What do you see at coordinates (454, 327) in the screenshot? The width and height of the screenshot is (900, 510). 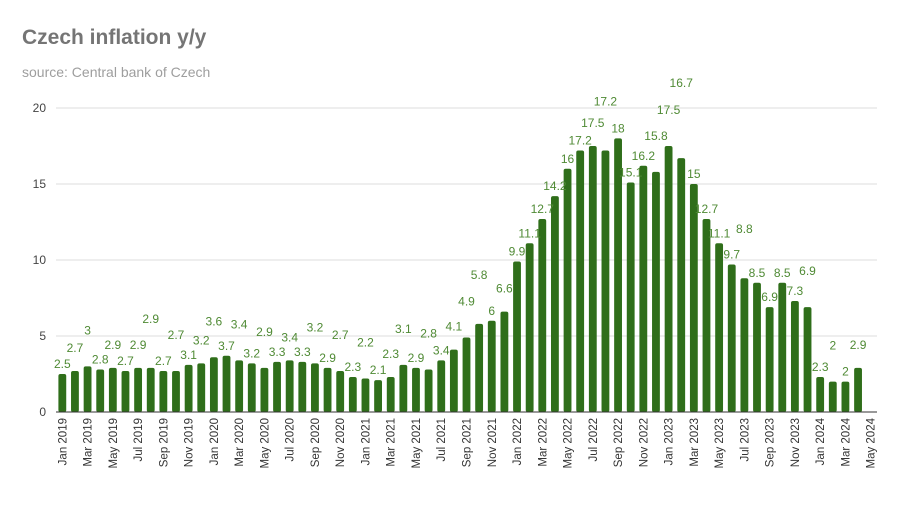 I see `data-label: 4.1` at bounding box center [454, 327].